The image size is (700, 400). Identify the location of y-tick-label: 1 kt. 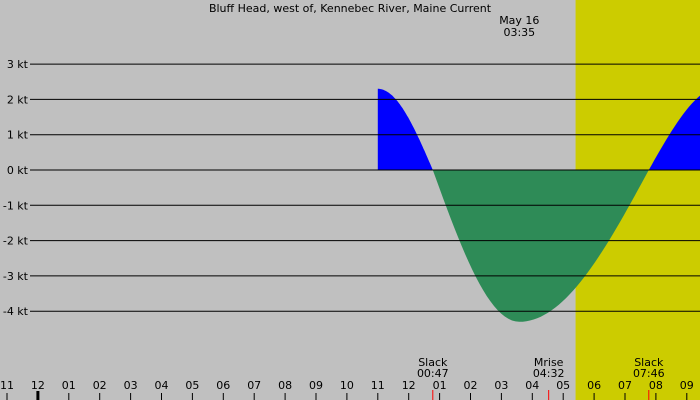
(18, 135).